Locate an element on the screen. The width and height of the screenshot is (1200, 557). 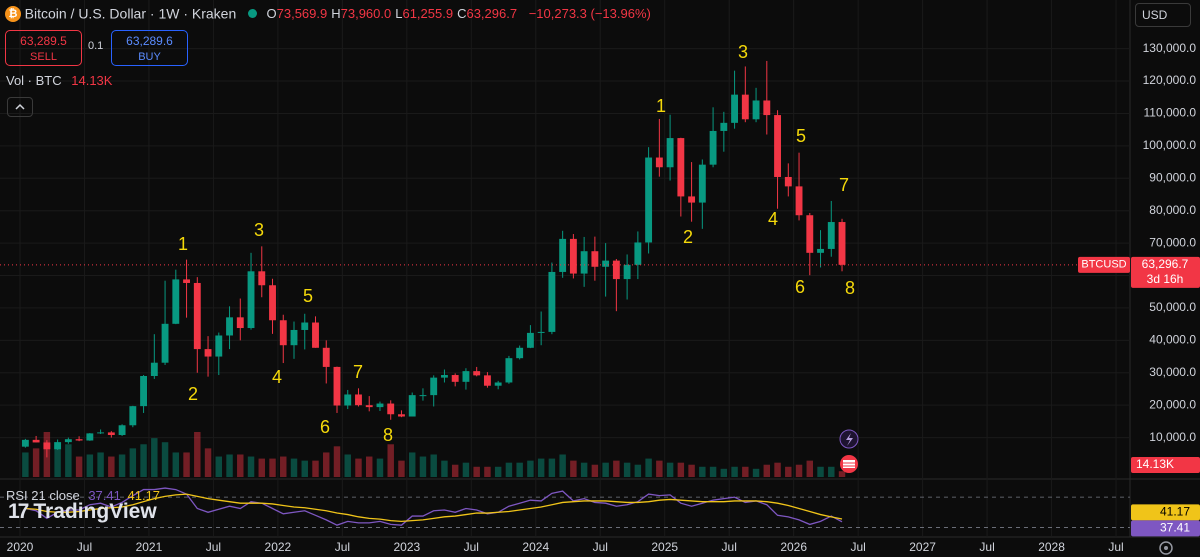
event-icon-bolt is located at coordinates (849, 439).